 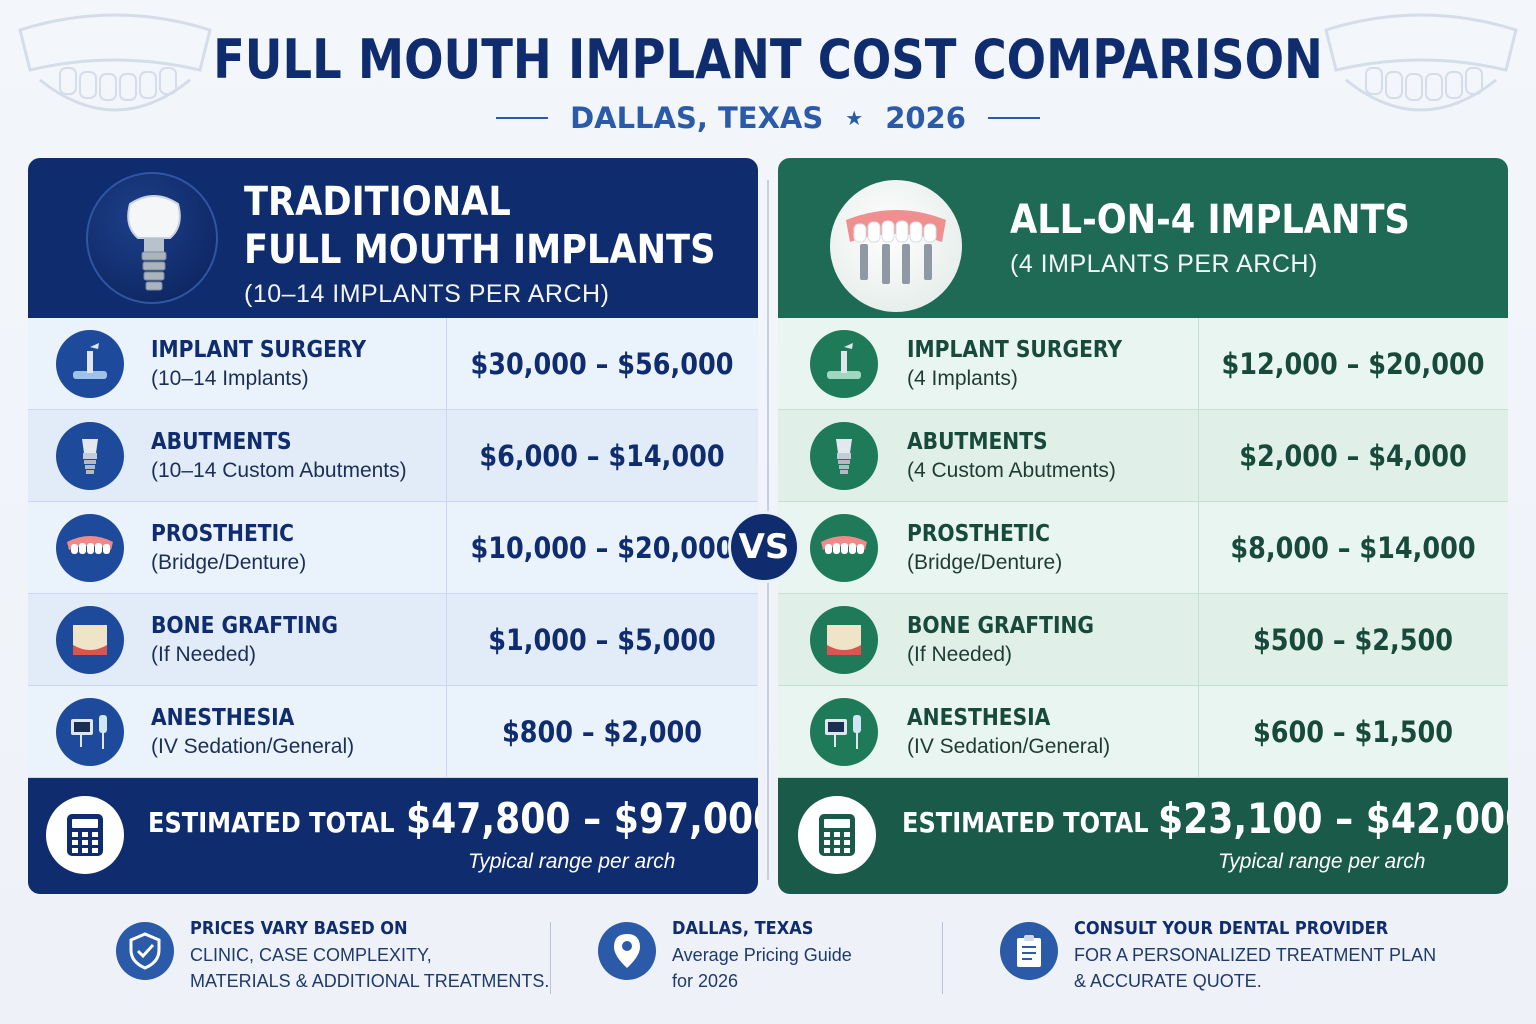 I want to click on footer-note-line: for 2026, so click(x=705, y=981).